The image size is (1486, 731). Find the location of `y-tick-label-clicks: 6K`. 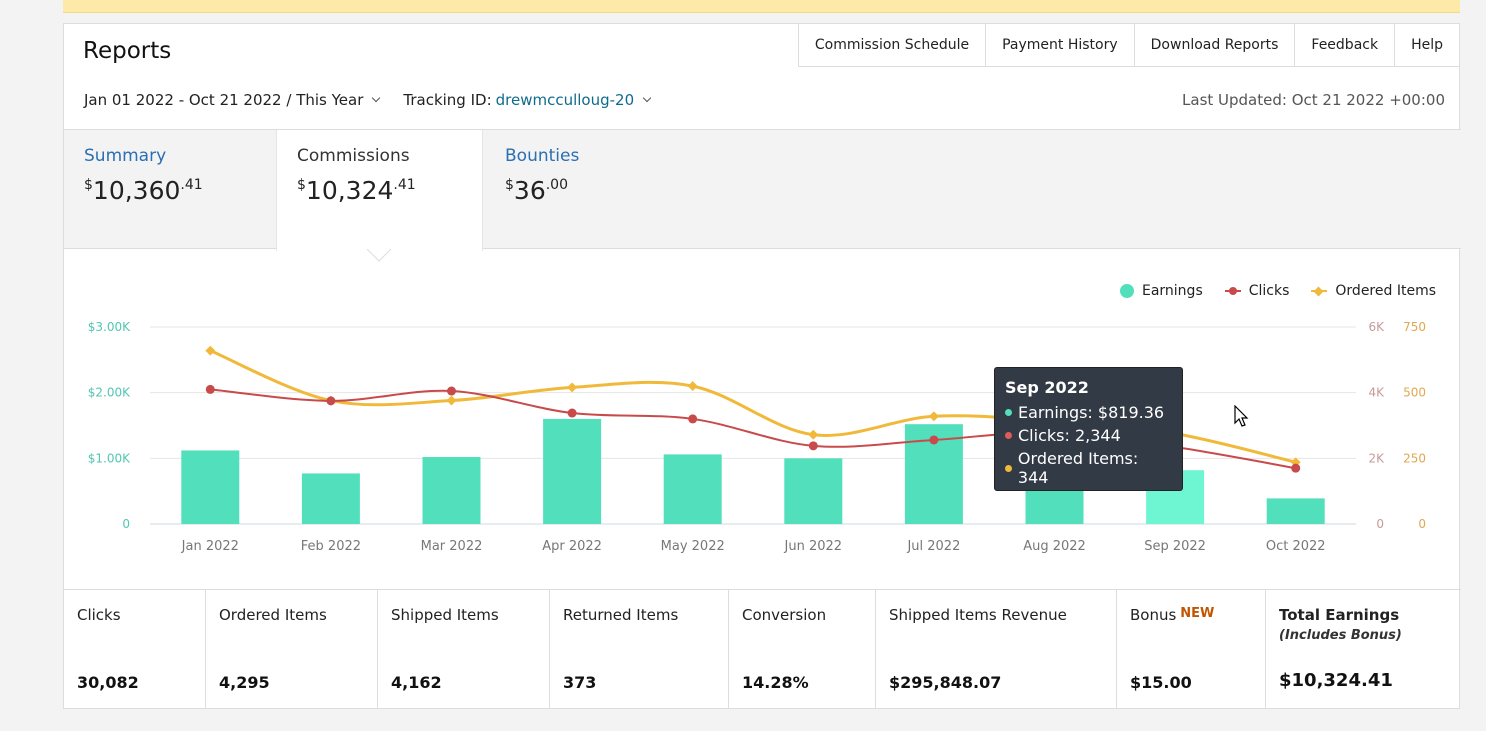

y-tick-label-clicks: 6K is located at coordinates (1376, 327).